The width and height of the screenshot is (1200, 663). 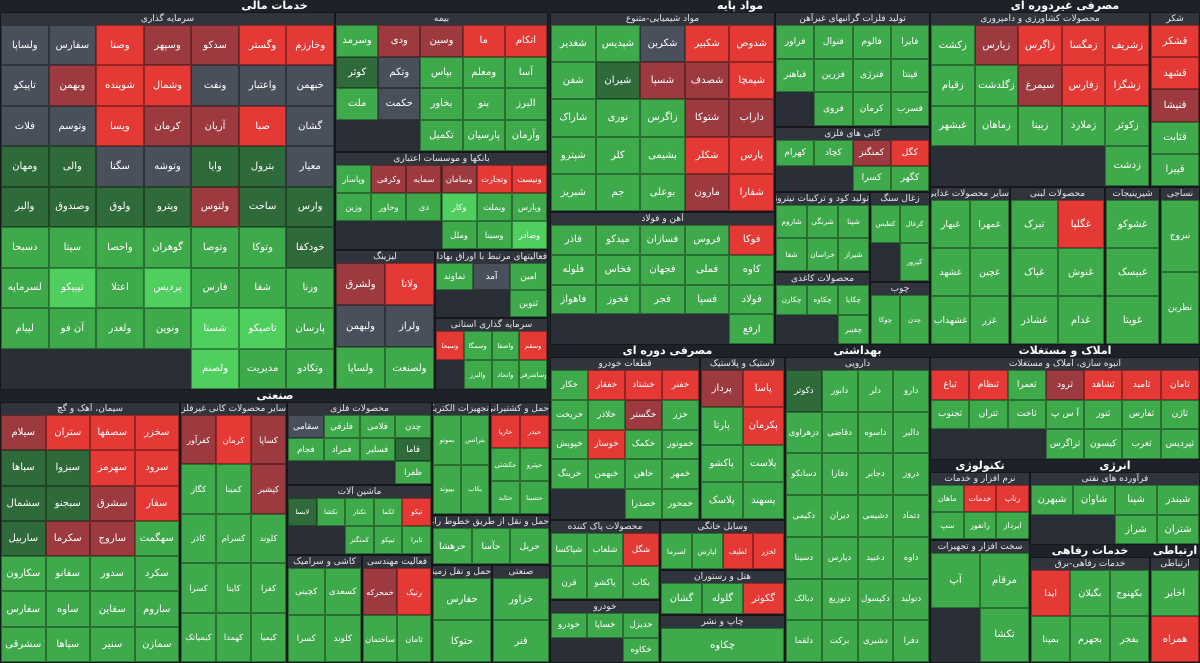 What do you see at coordinates (389, 207) in the screenshot?
I see `stock-tile: وخاور` at bounding box center [389, 207].